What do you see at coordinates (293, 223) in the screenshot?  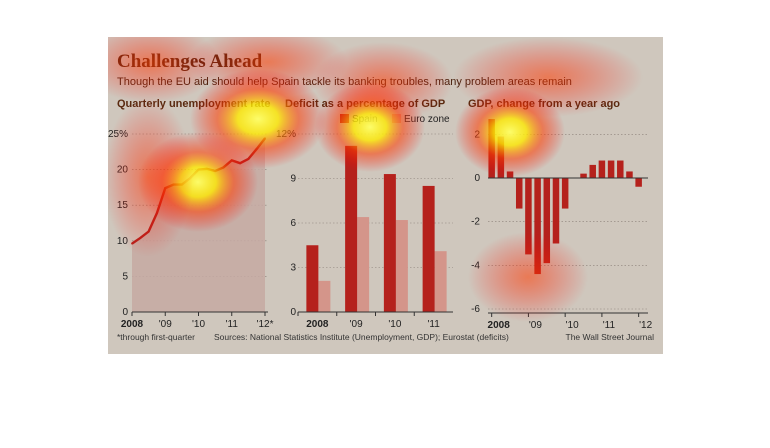 I see `y-tick-label: 6` at bounding box center [293, 223].